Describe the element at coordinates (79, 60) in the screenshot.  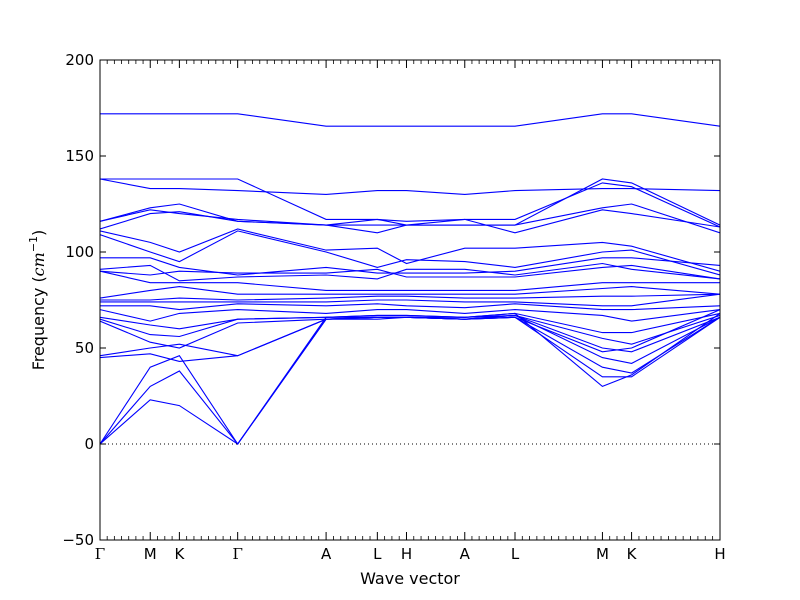
I see `y-tick-label: 200` at that location.